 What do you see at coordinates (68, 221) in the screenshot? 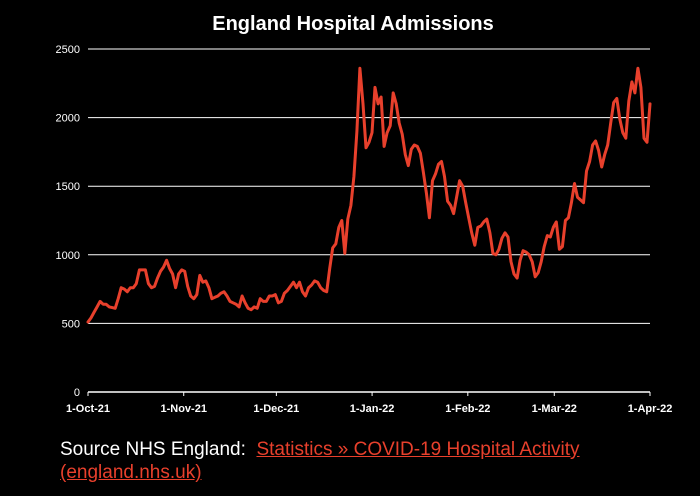
I see `y-axis-tick-labels: 0 500 1000 1500 2000 2500` at bounding box center [68, 221].